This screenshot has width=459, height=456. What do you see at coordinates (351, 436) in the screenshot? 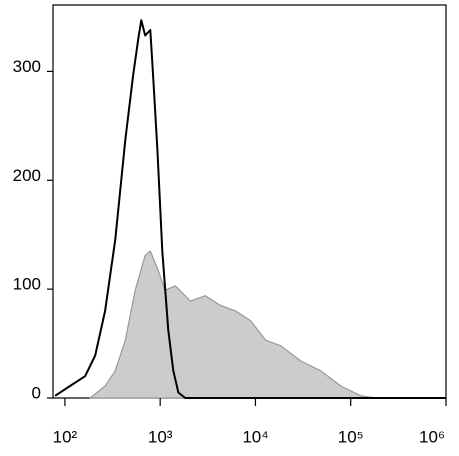
I see `x-tick-label: 10⁵` at bounding box center [351, 436].